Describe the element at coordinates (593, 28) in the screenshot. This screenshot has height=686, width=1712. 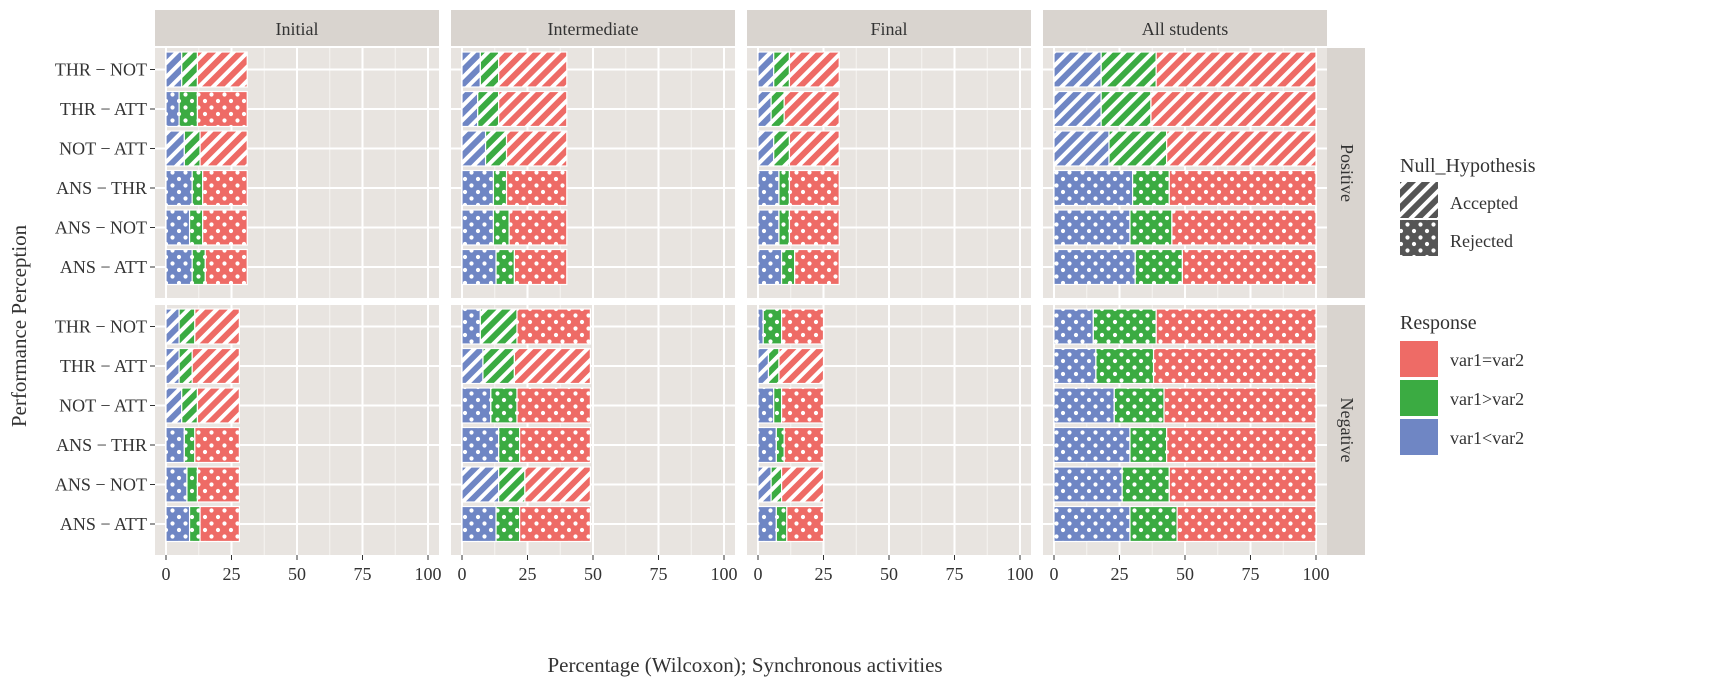
I see `facet-strip-intermediate` at that location.